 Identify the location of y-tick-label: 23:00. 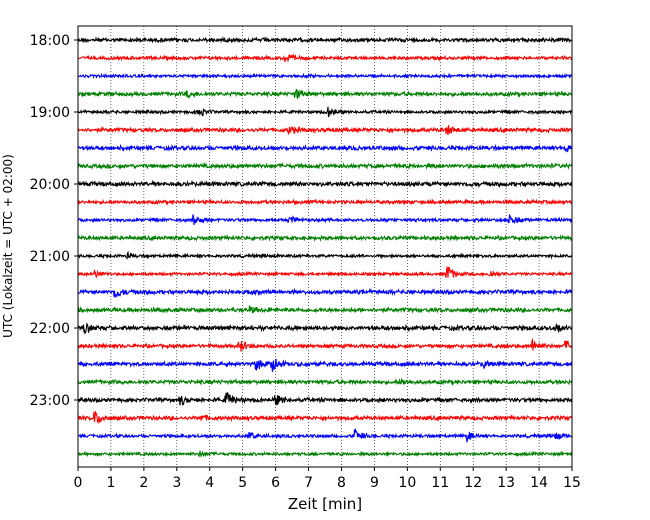
(50, 401).